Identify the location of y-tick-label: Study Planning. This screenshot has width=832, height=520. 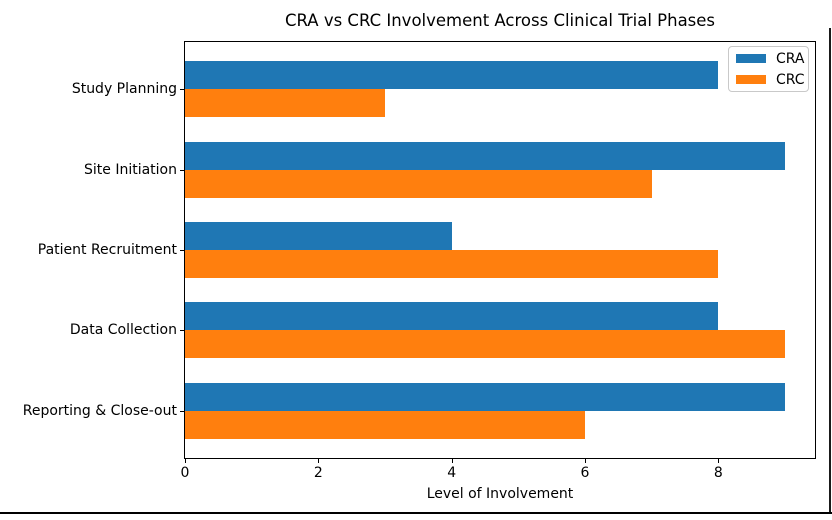
(124, 89).